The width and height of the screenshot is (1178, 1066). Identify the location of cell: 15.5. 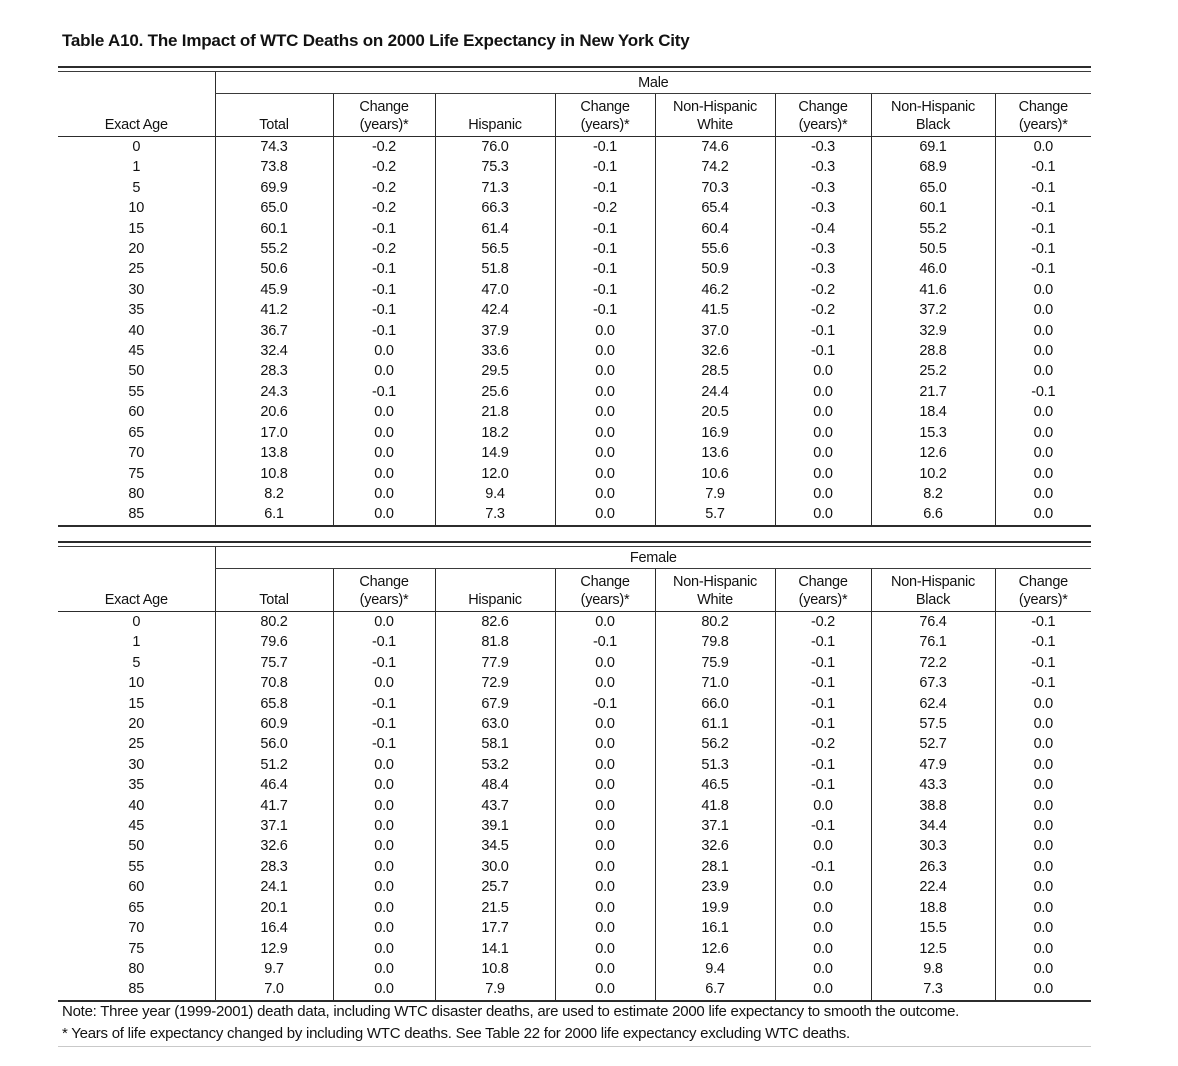
(932, 928).